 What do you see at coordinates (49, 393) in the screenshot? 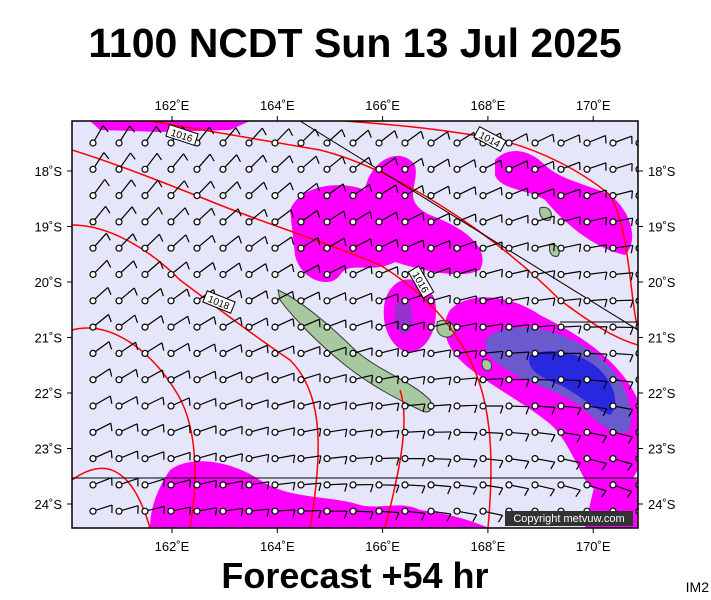
I see `lat-label: 22˚S` at bounding box center [49, 393].